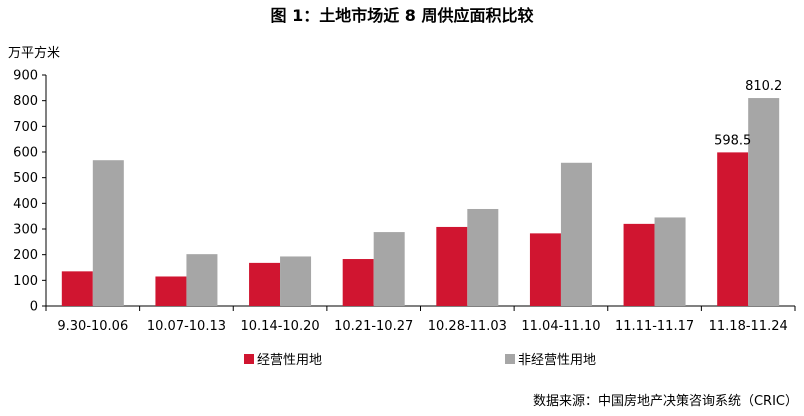 The image size is (804, 416). What do you see at coordinates (280, 326) in the screenshot?
I see `x-tick-label: 10.14-10.20` at bounding box center [280, 326].